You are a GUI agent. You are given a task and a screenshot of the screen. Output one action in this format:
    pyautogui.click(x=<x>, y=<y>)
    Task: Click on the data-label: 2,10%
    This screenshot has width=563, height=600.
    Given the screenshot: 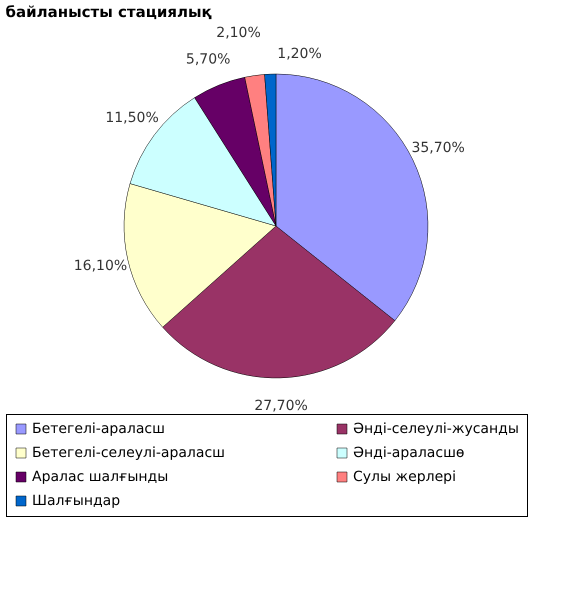 What is the action you would take?
    pyautogui.click(x=238, y=32)
    